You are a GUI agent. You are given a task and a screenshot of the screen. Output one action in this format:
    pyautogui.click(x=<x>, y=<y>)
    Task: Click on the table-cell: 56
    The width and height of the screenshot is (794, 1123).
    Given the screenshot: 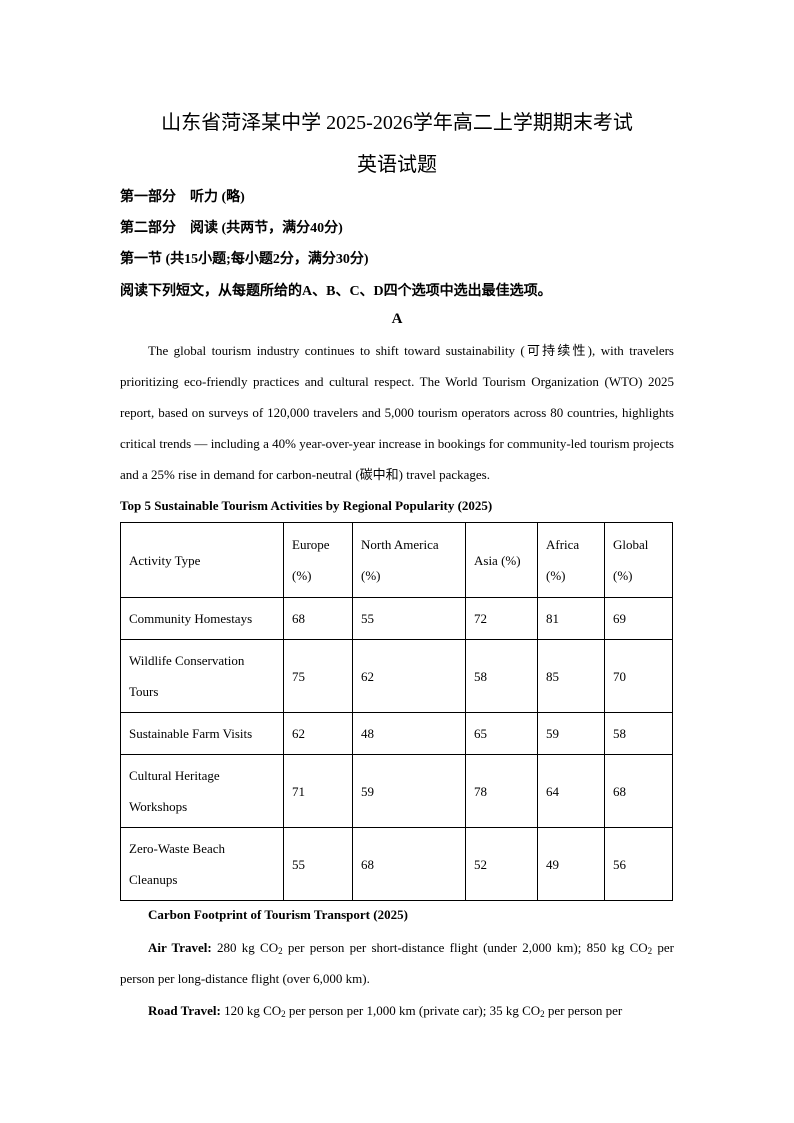 What is the action you would take?
    pyautogui.click(x=638, y=864)
    